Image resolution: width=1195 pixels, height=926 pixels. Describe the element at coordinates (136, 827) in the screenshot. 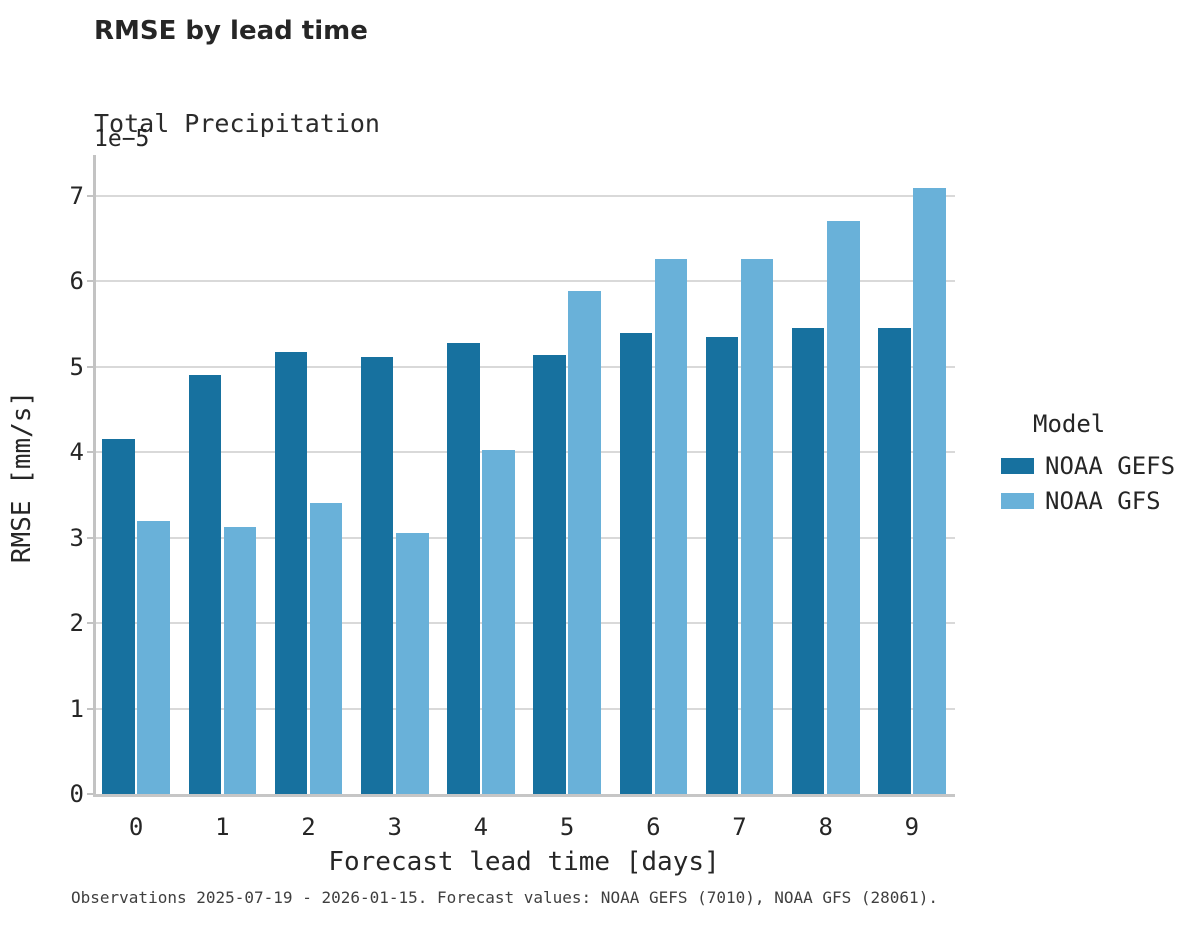

I see `x-tick-label-0: 0` at that location.